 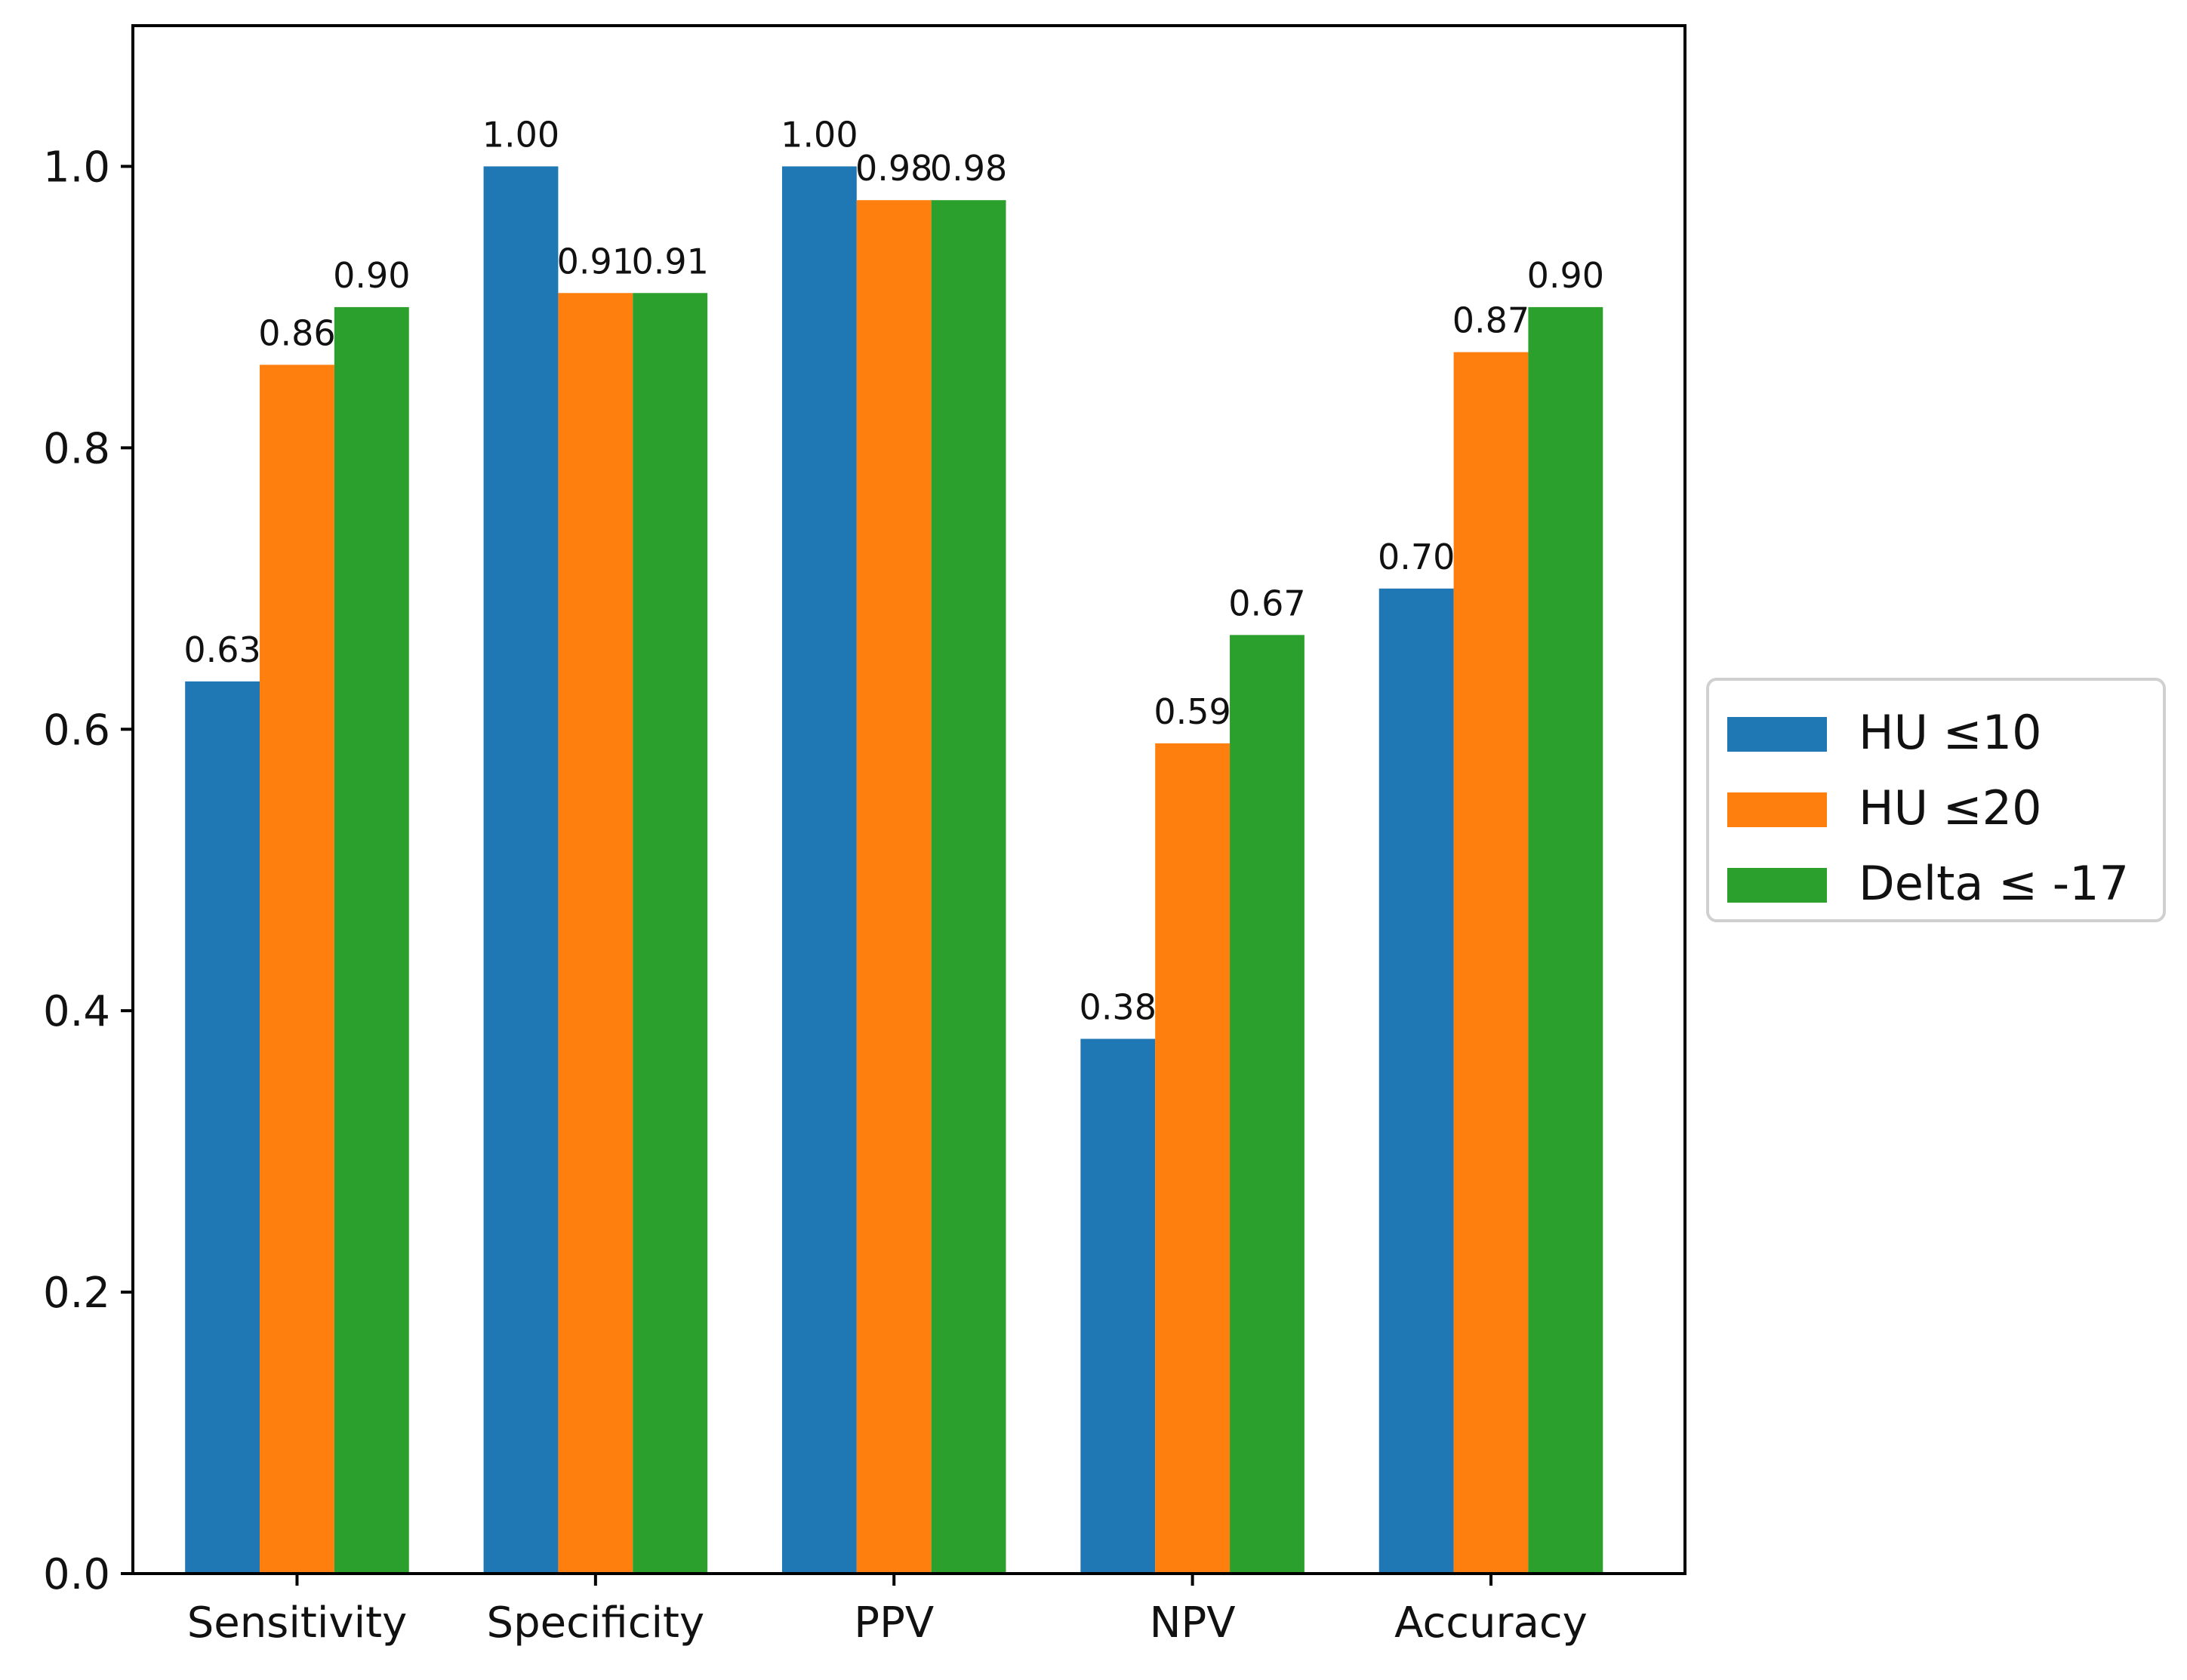 I want to click on legend-label-series-2: HU ≤20, so click(x=1950, y=808).